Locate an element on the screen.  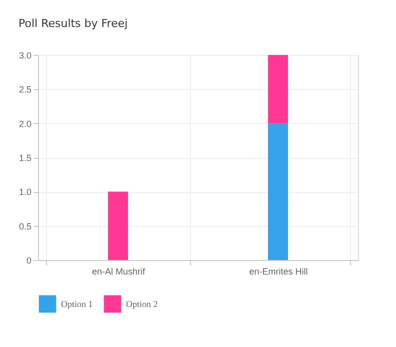
y-tick-label: 0 is located at coordinates (29, 261).